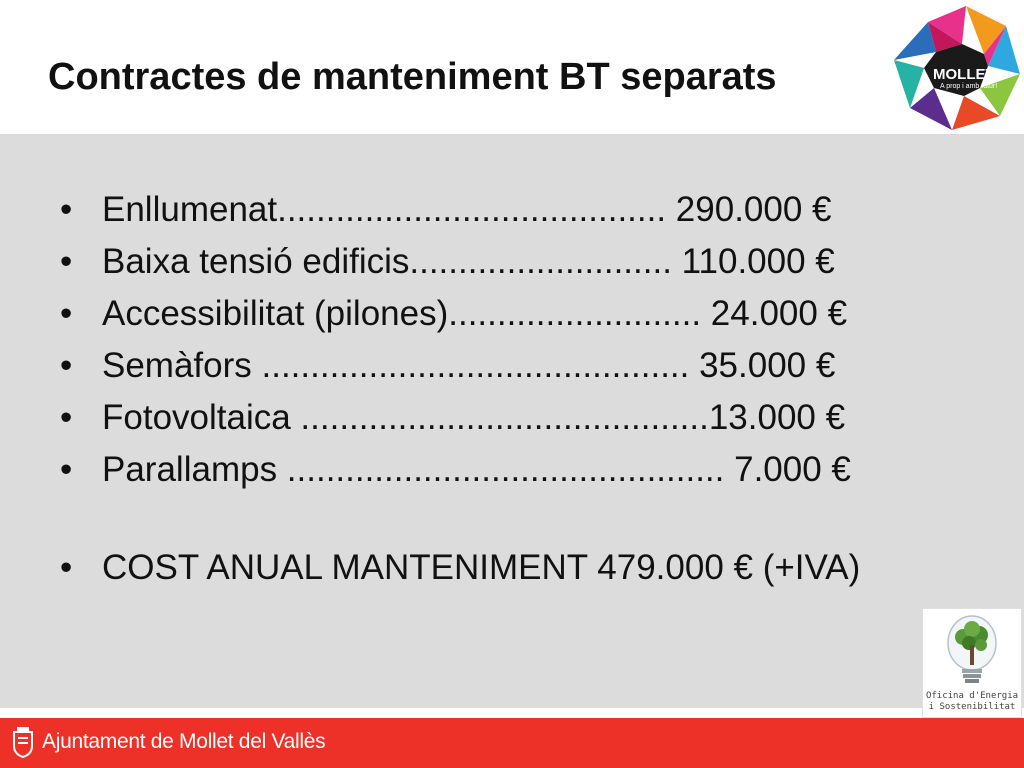 The width and height of the screenshot is (1024, 768). Describe the element at coordinates (23, 742) in the screenshot. I see `ajuntament-crest-icon` at that location.